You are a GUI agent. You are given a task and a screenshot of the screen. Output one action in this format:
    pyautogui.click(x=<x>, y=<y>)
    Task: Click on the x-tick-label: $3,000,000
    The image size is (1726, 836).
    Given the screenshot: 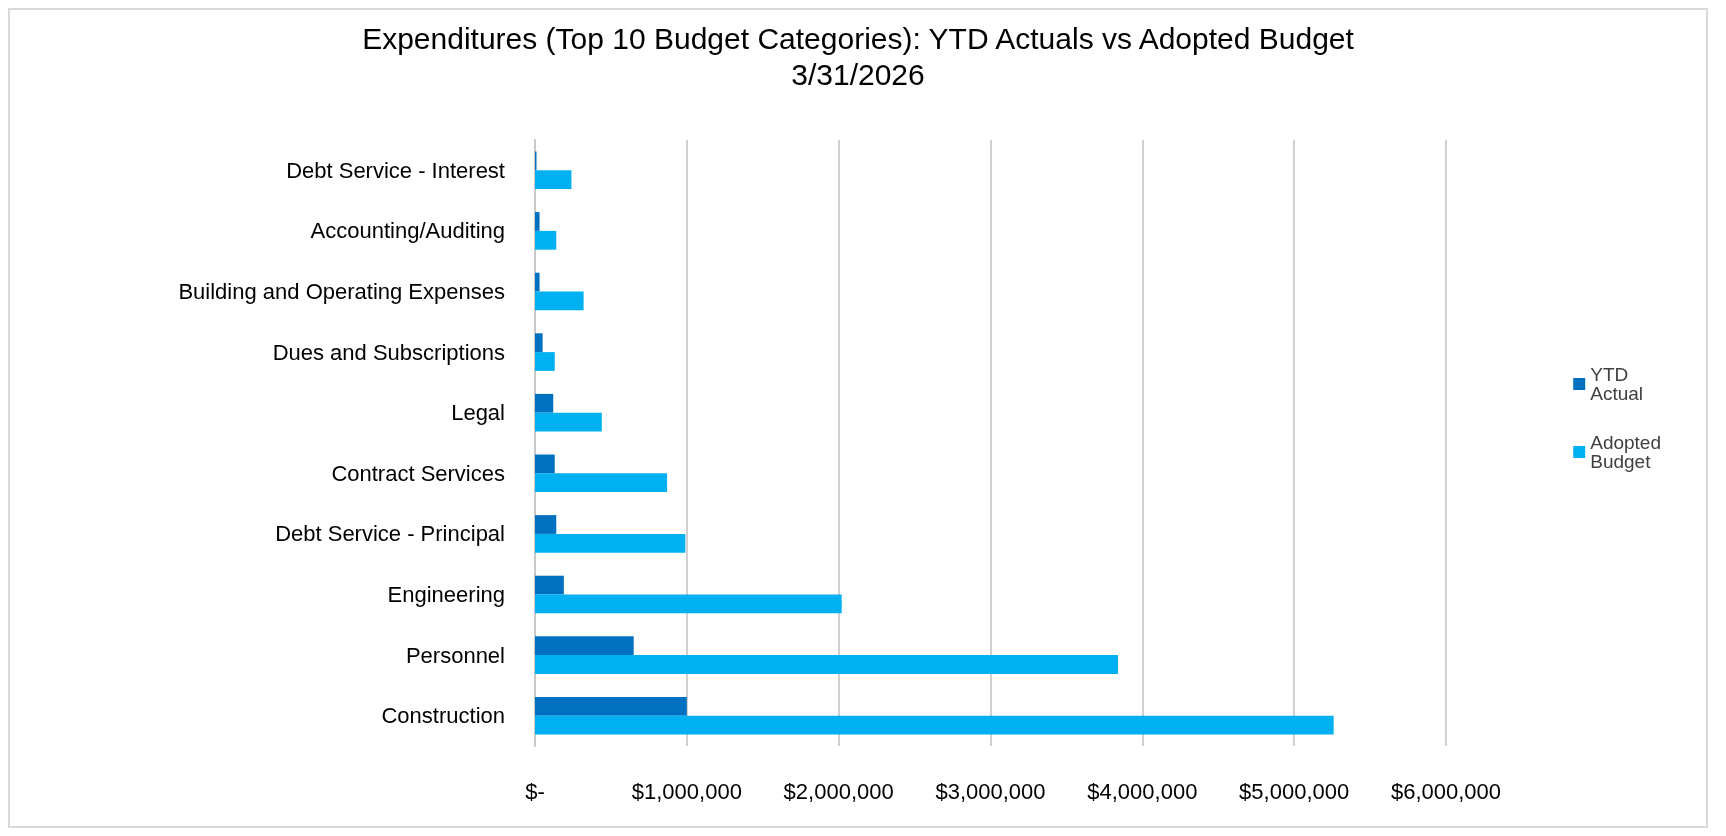 What is the action you would take?
    pyautogui.click(x=990, y=791)
    